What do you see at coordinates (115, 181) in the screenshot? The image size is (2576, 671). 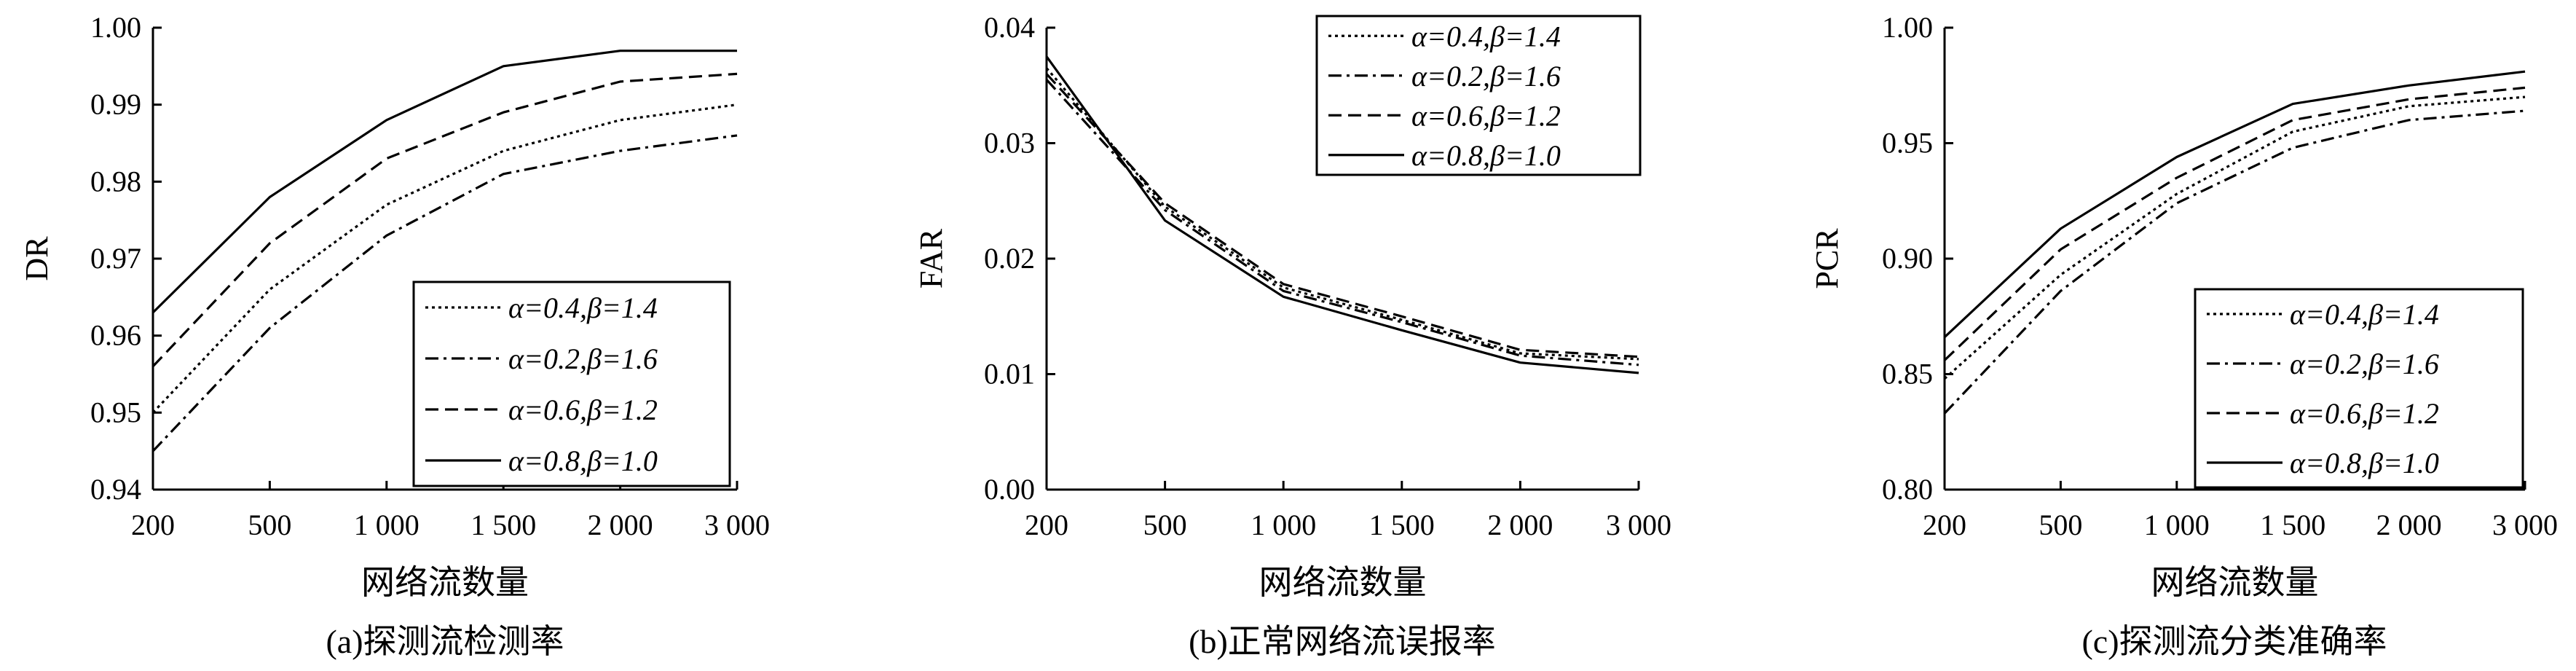 I see `y-tick-label: 0.98` at bounding box center [115, 181].